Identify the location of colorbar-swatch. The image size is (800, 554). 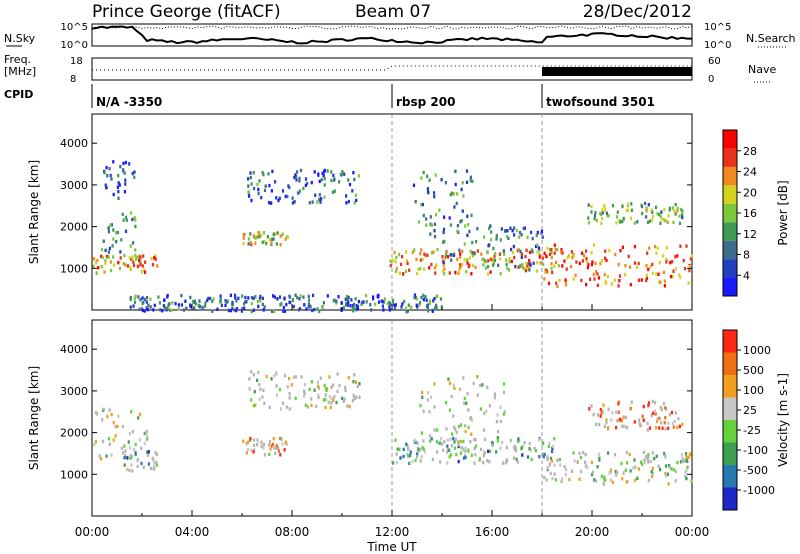
(730, 286).